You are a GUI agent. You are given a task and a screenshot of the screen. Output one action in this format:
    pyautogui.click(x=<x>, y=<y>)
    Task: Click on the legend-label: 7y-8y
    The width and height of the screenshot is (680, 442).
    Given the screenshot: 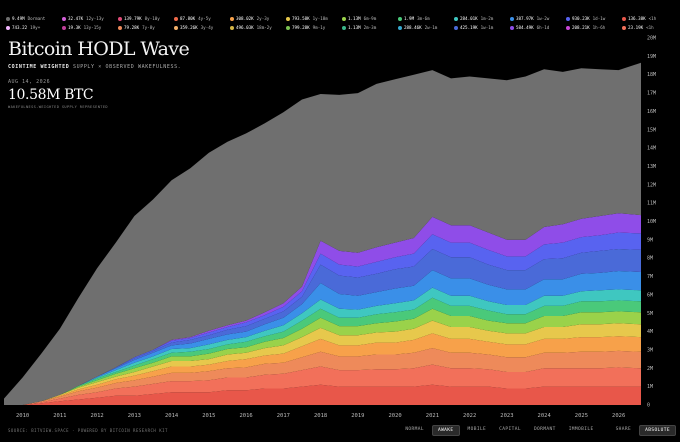 What is the action you would take?
    pyautogui.click(x=148, y=27)
    